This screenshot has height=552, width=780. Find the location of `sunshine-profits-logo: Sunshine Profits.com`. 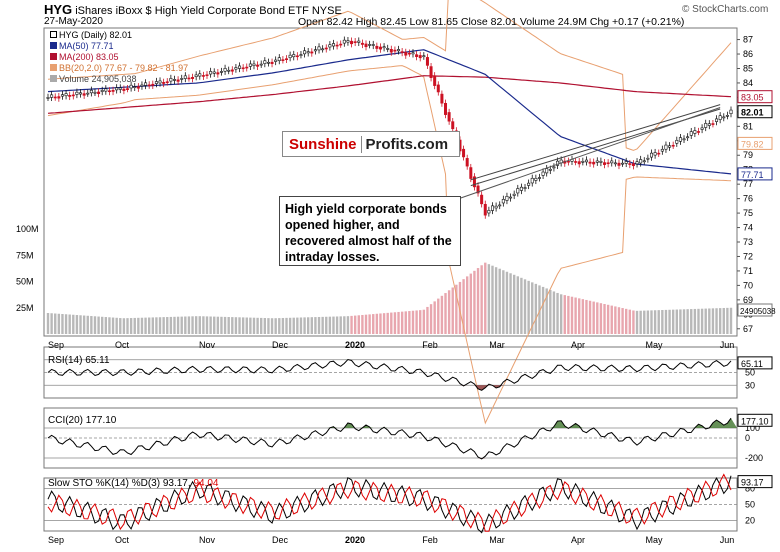

sunshine-profits-logo: Sunshine Profits.com is located at coordinates (371, 144).